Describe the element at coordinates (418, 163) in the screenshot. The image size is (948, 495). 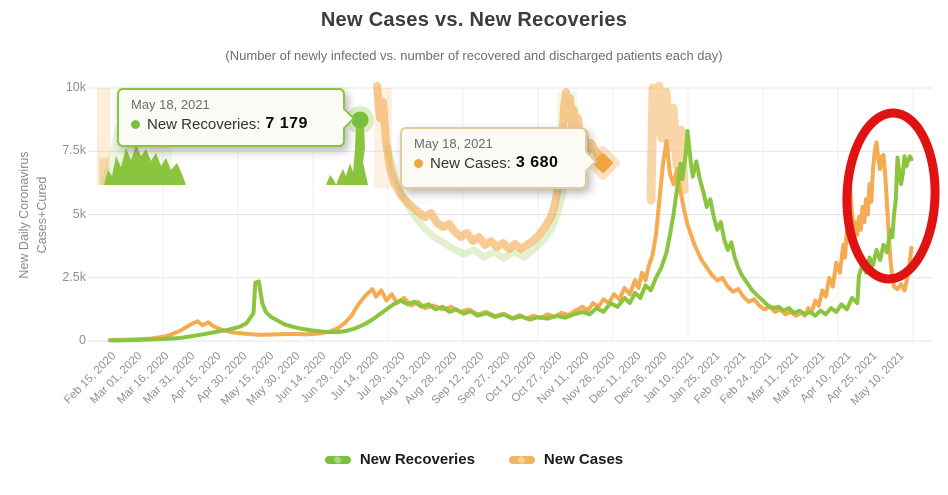
I see `cases-bullet-icon` at that location.